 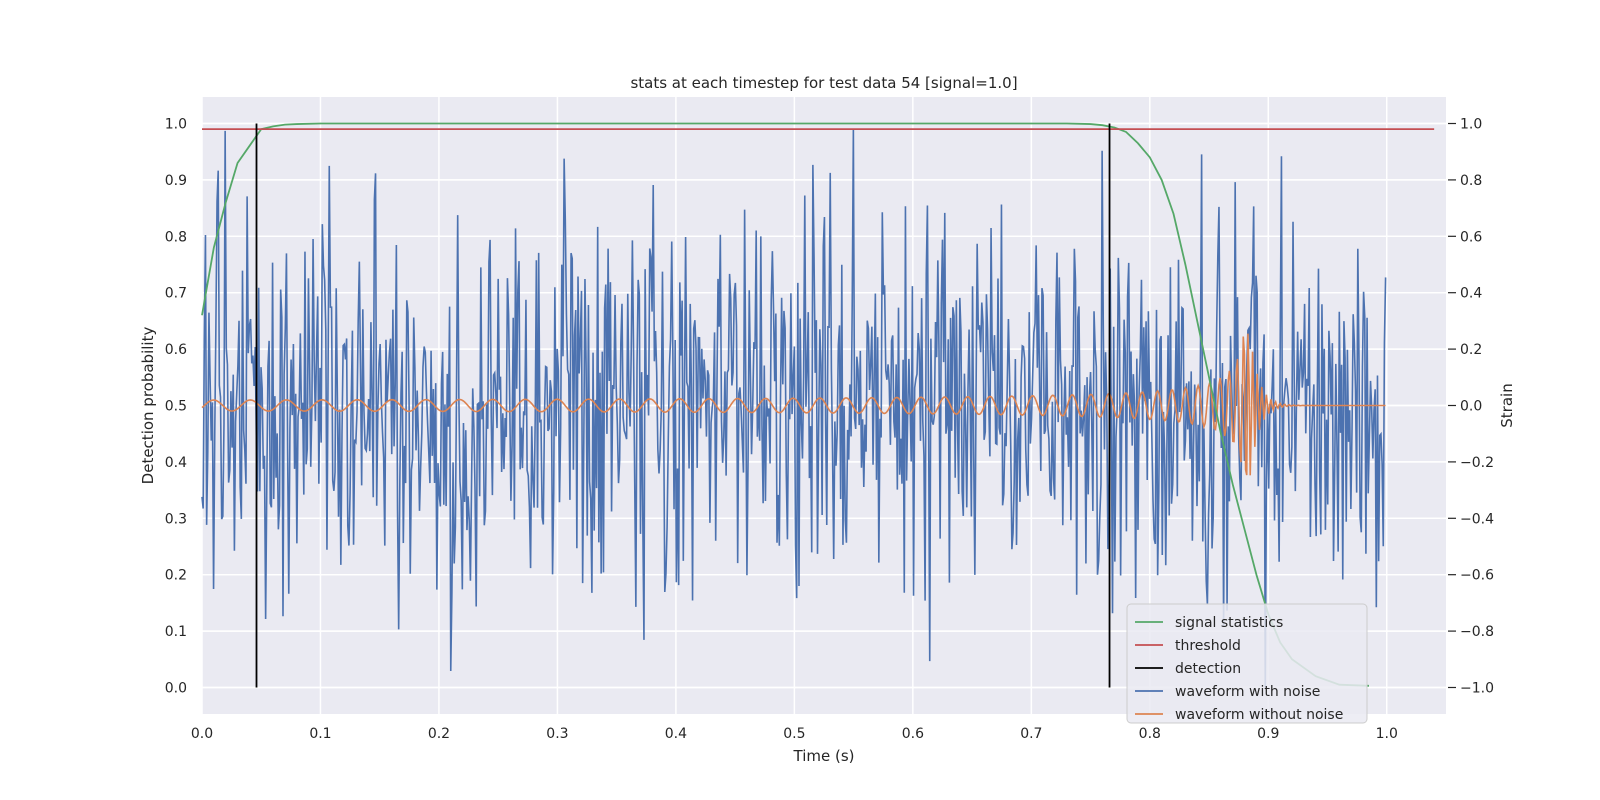 What do you see at coordinates (202, 734) in the screenshot?
I see `x-tick-label: 0.0` at bounding box center [202, 734].